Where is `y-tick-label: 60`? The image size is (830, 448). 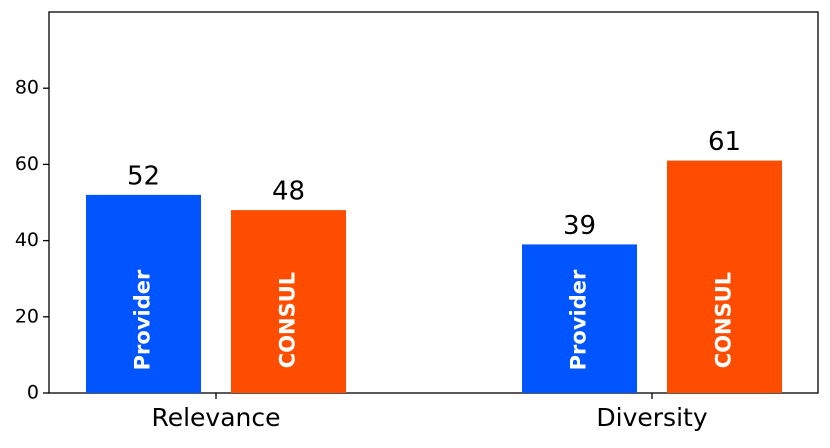 y-tick-label: 60 is located at coordinates (27, 164).